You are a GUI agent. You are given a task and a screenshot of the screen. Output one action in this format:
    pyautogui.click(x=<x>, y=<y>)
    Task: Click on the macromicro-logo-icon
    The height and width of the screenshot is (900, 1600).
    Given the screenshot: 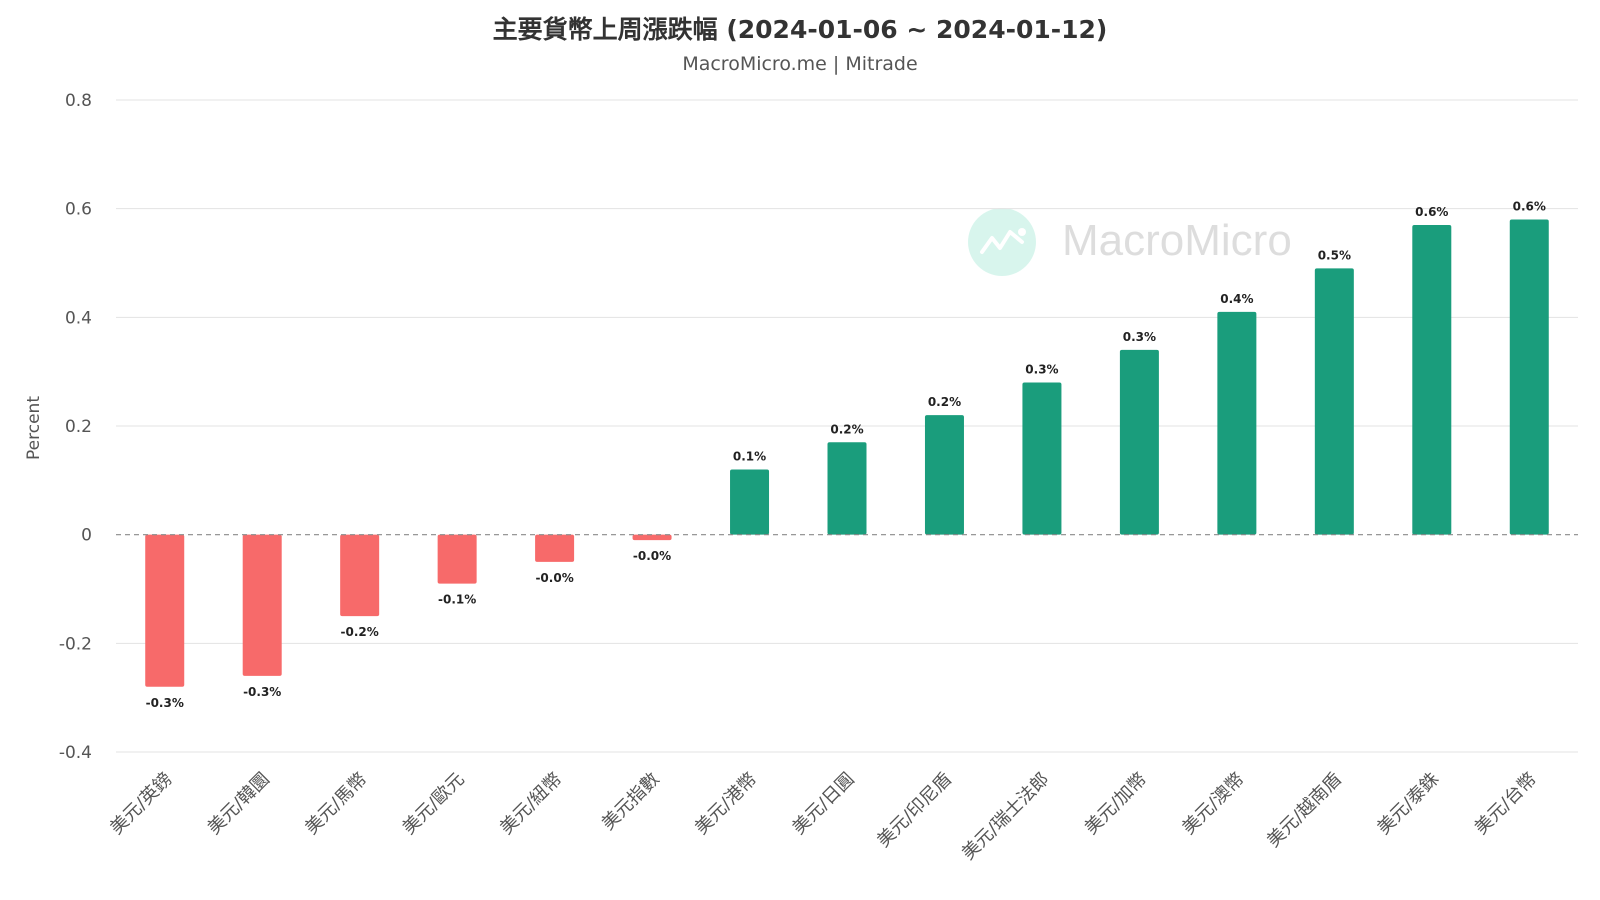 What is the action you would take?
    pyautogui.click(x=1002, y=242)
    